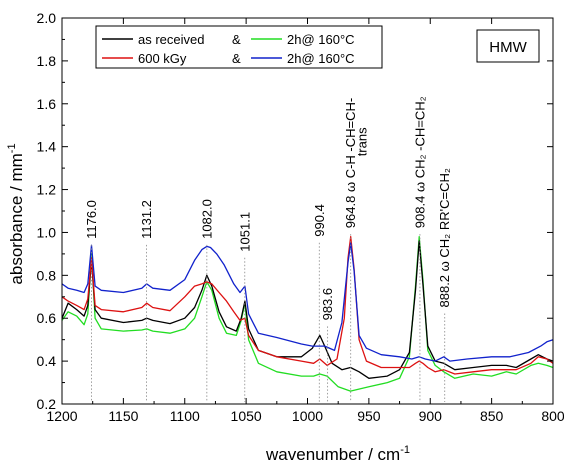  I want to click on y-tick-label: 1.2, so click(47, 190).